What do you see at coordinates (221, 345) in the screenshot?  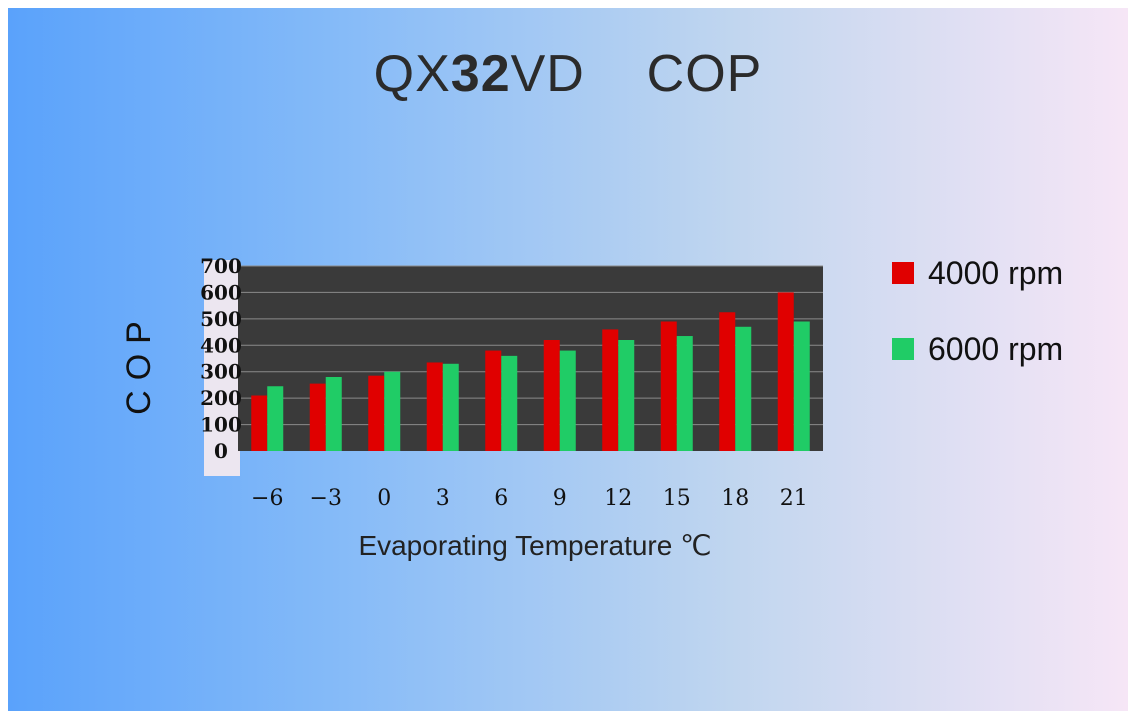 I see `y-tick-label: 400` at bounding box center [221, 345].